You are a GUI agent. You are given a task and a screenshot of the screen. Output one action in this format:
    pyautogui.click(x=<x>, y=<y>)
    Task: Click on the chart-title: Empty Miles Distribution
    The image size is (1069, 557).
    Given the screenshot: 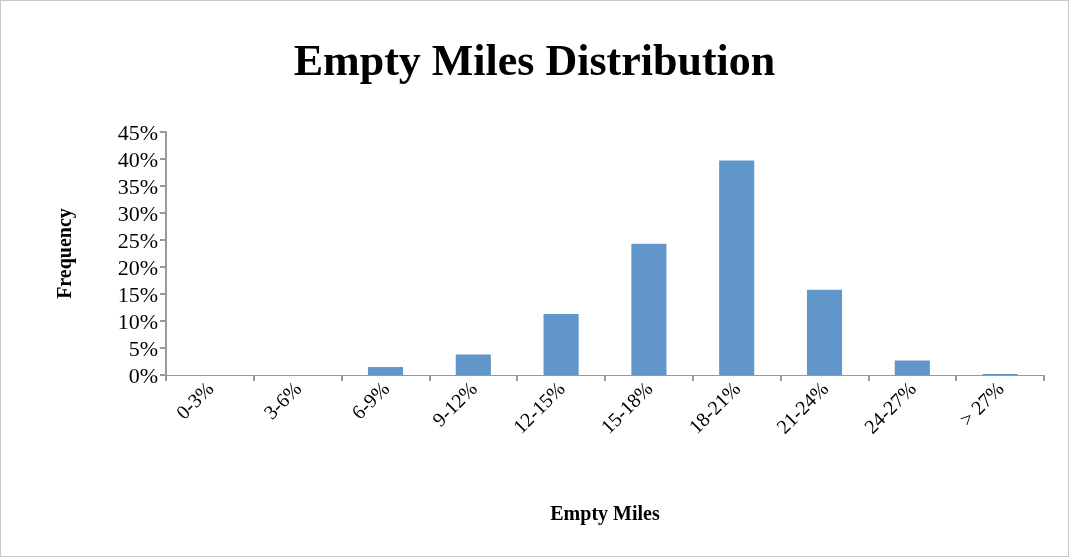 What is the action you would take?
    pyautogui.click(x=534, y=60)
    